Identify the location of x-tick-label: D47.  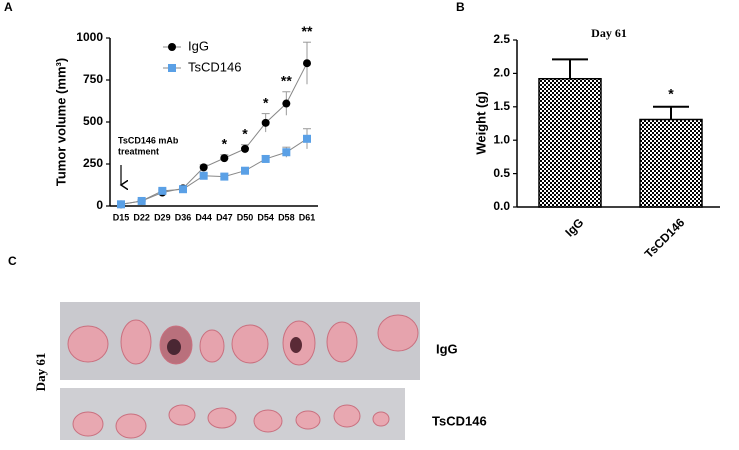
(224, 217).